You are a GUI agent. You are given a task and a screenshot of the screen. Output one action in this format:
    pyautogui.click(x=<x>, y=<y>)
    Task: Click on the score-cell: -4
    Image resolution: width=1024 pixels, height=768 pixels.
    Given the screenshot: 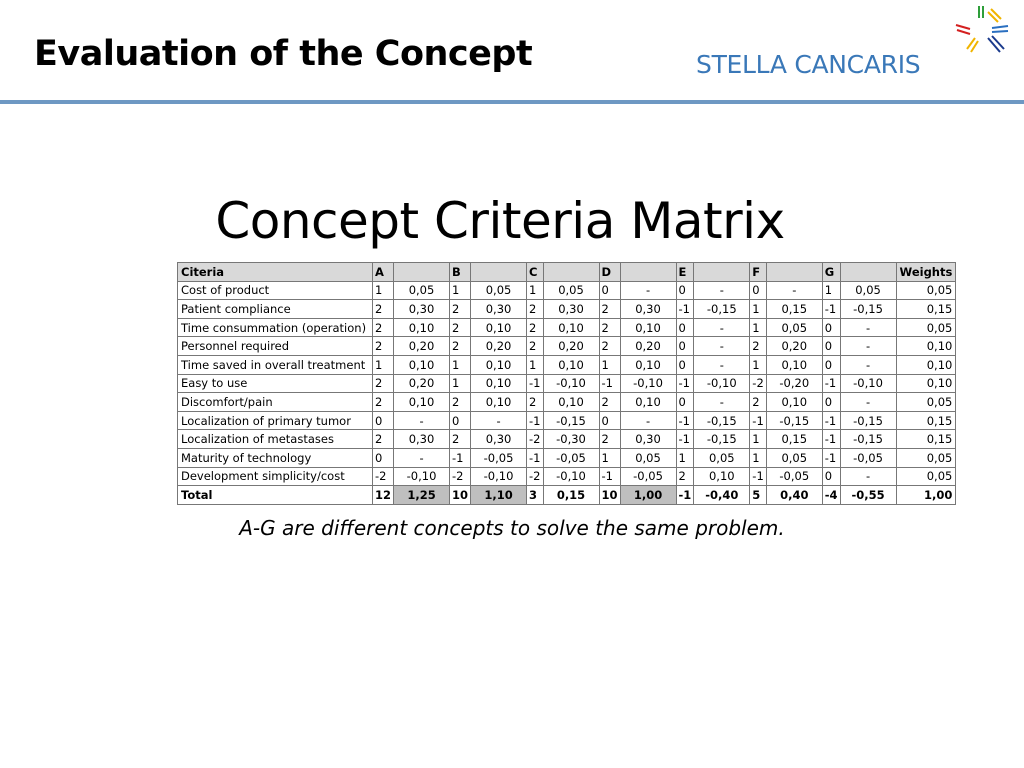 What is the action you would take?
    pyautogui.click(x=831, y=495)
    